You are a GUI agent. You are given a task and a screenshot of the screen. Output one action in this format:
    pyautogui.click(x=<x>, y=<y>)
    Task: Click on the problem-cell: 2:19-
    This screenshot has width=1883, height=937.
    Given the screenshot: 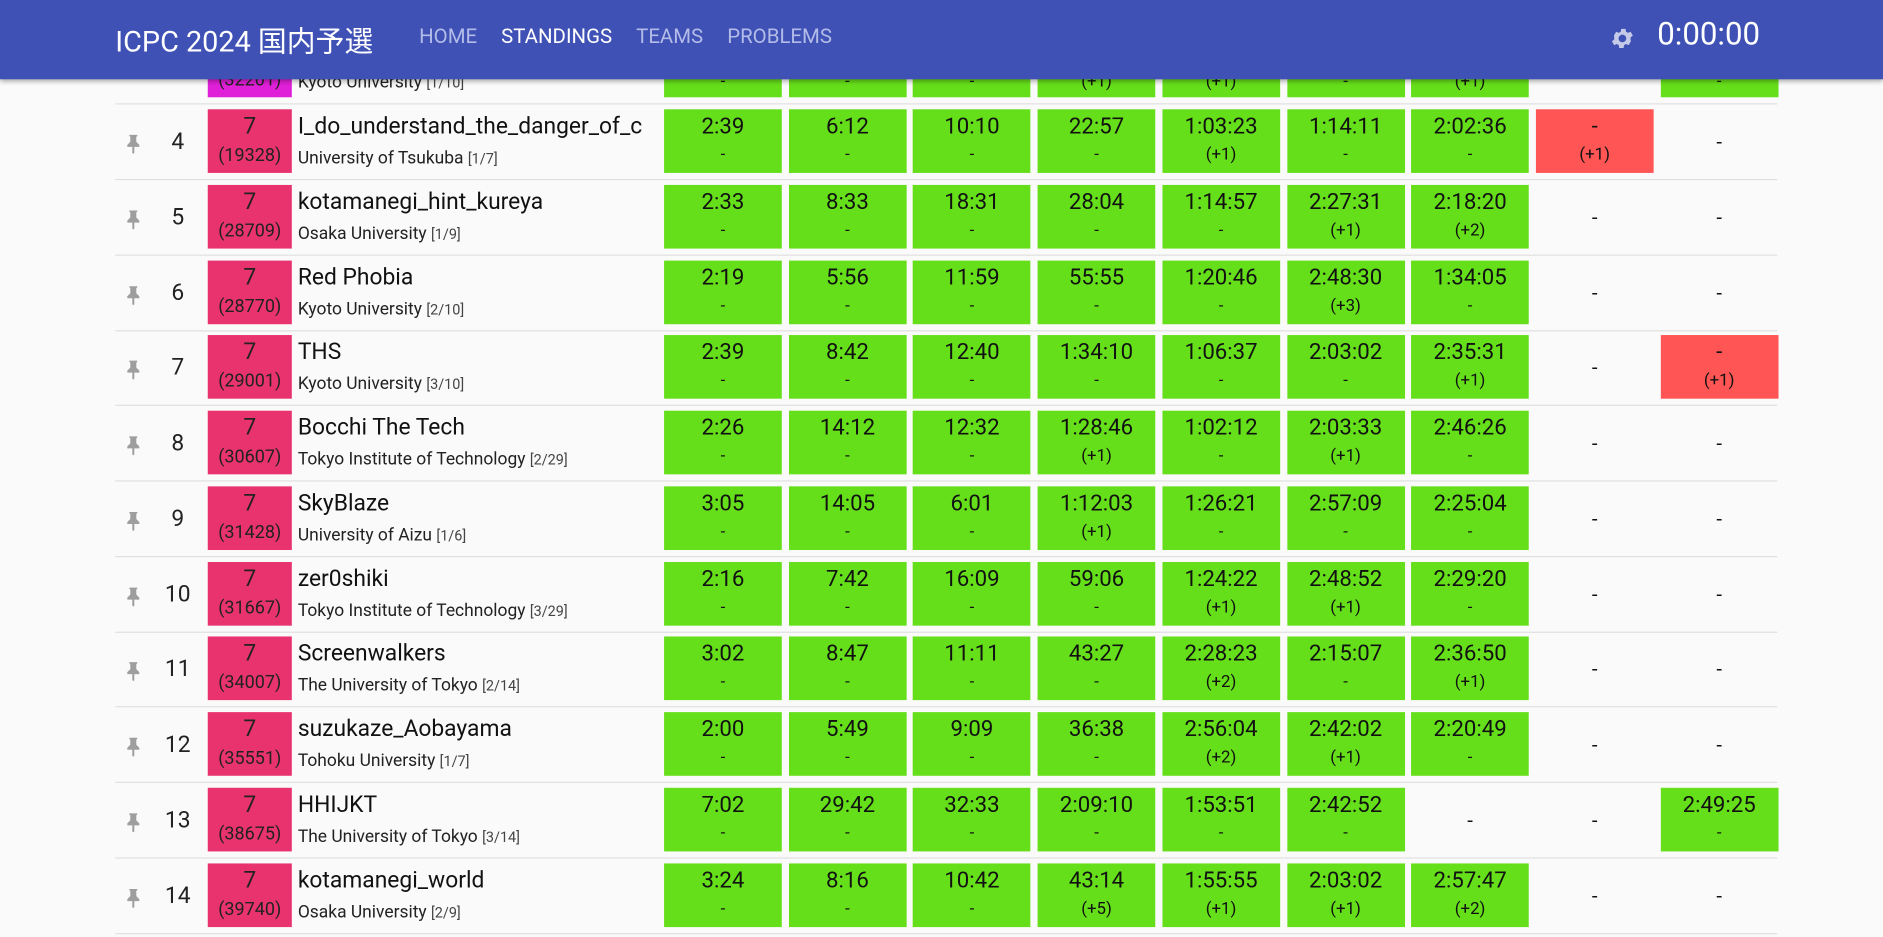 What is the action you would take?
    pyautogui.click(x=723, y=292)
    